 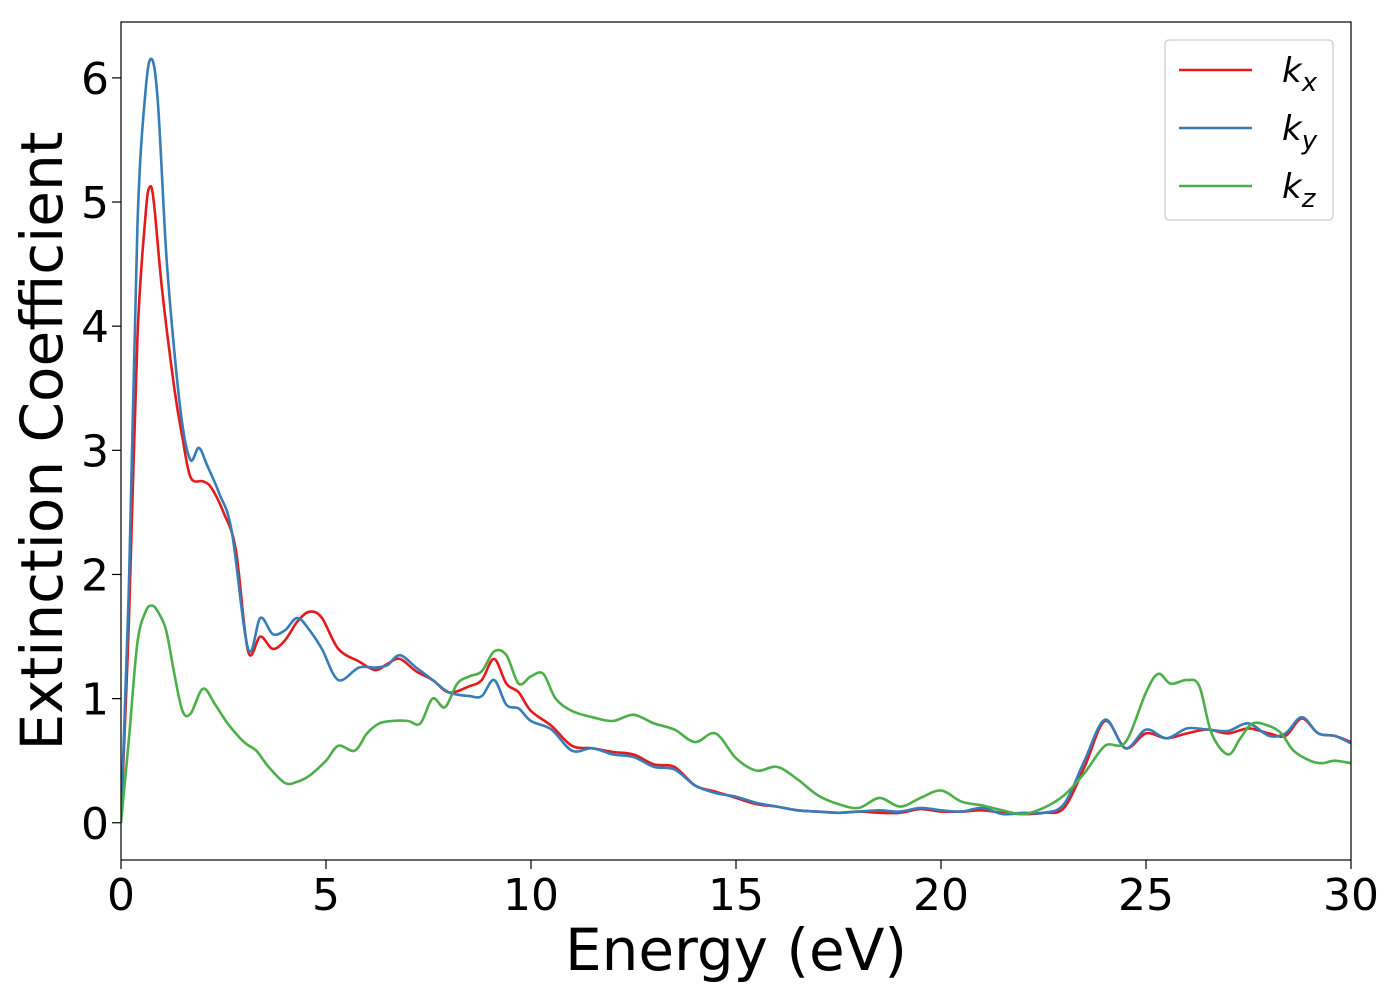 What do you see at coordinates (95, 824) in the screenshot?
I see `y-tick-label: 0` at bounding box center [95, 824].